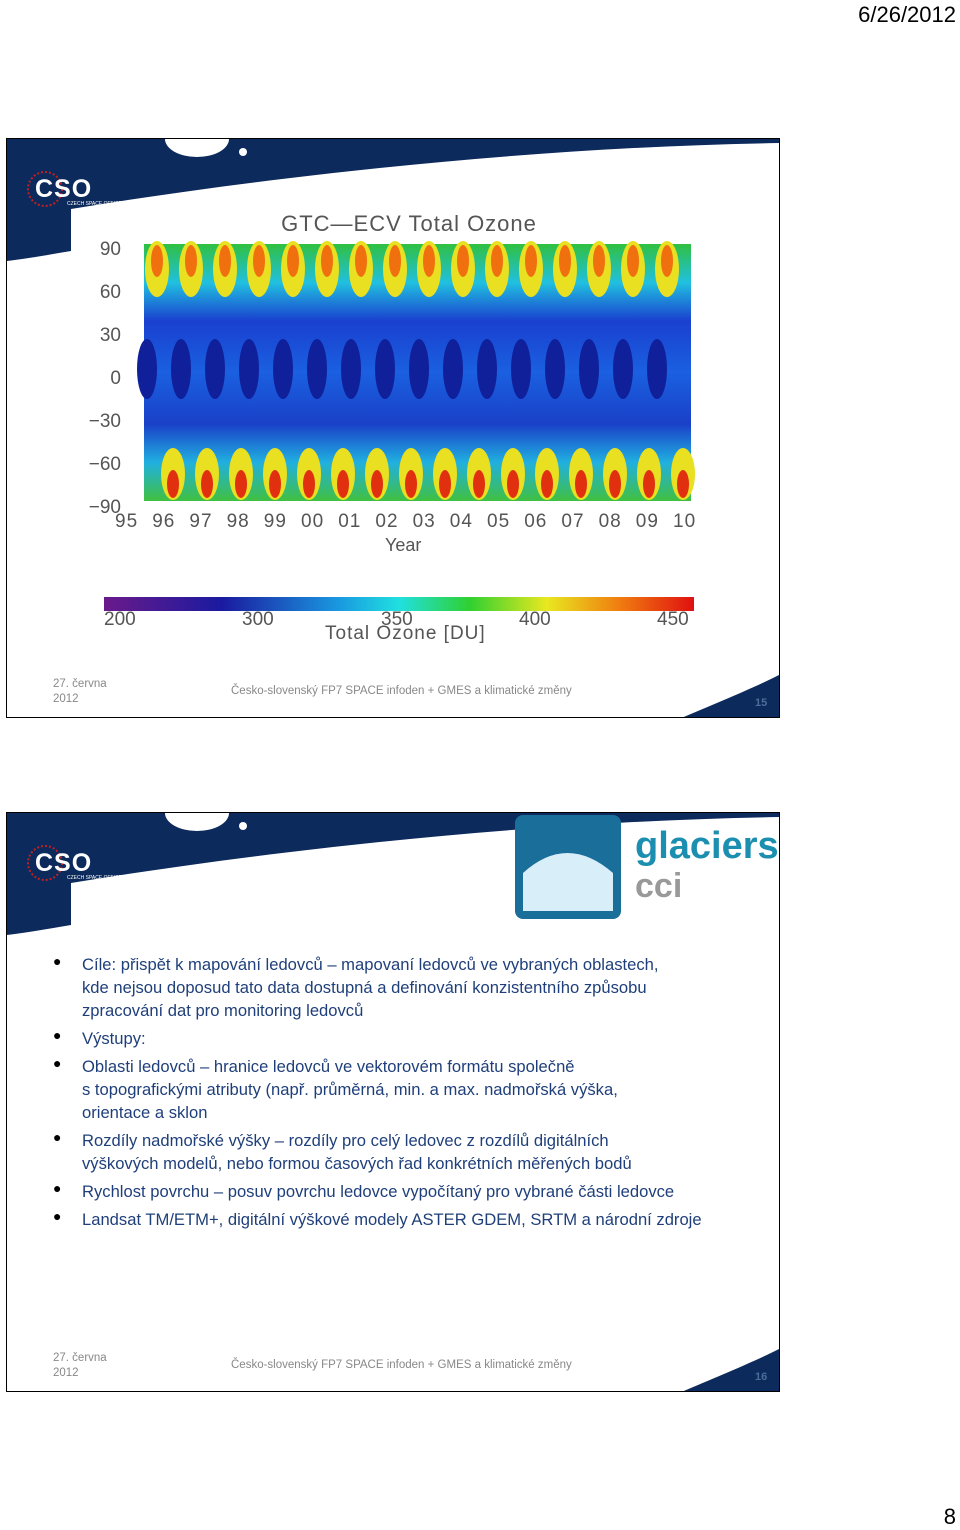  I want to click on x-tick-label: 09, so click(647, 521).